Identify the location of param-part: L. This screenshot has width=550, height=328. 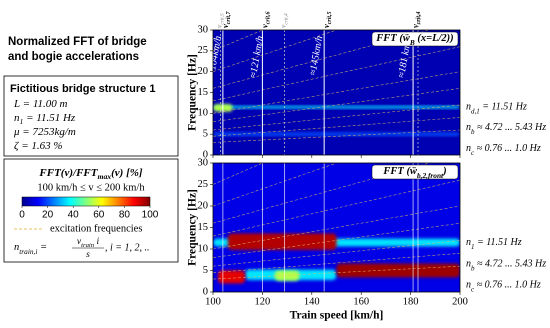
(16, 104).